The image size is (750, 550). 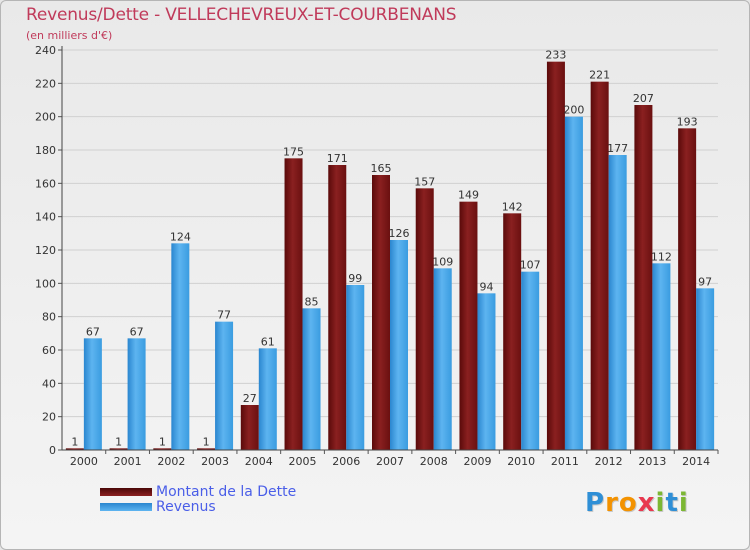 I want to click on legend-swatch-dette, so click(x=126, y=492).